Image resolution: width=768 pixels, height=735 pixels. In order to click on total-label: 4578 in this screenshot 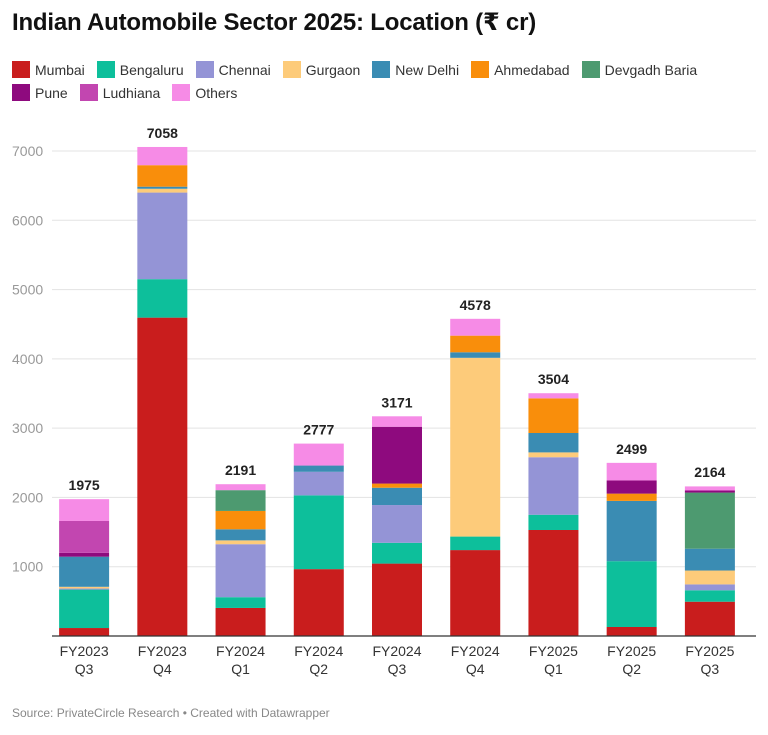, I will do `click(475, 305)`.